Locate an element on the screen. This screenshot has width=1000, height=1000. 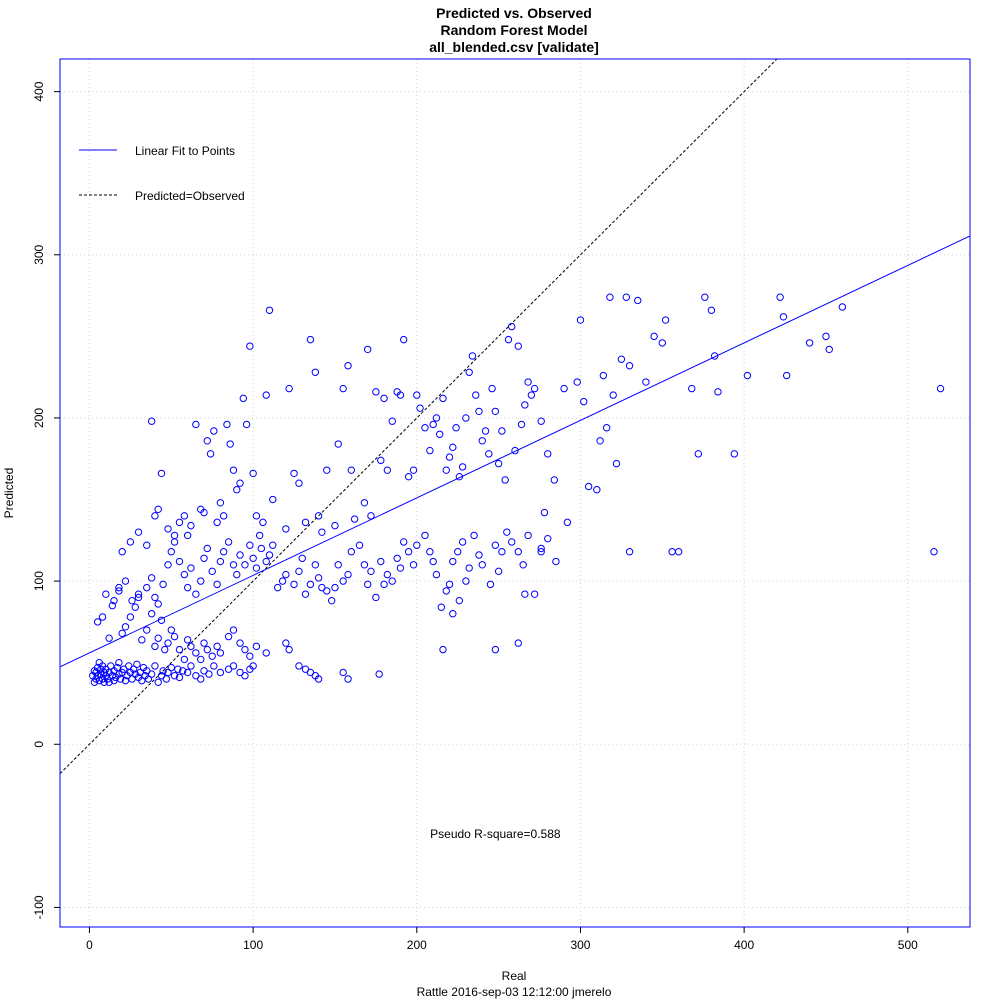
x-tick-label: 100 is located at coordinates (253, 945).